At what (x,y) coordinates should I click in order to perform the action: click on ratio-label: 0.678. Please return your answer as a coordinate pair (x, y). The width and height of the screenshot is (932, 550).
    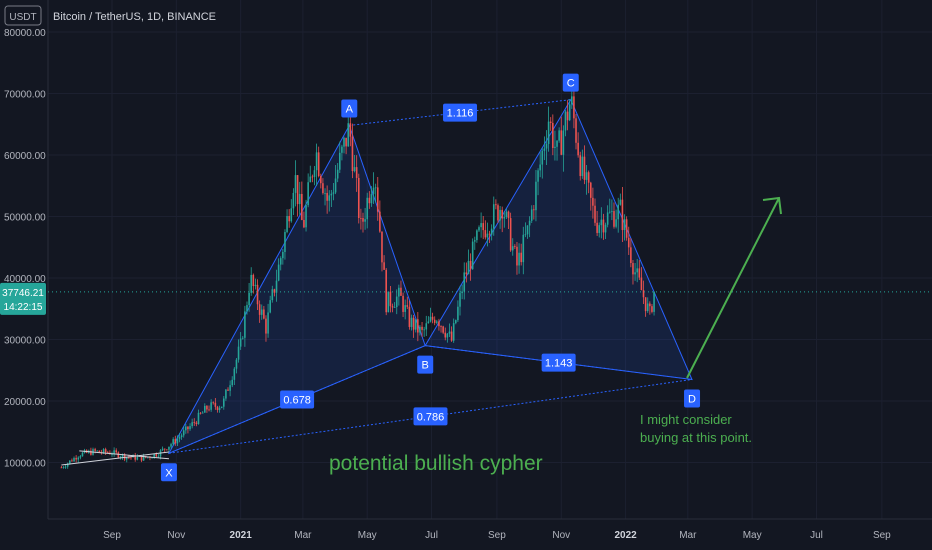
    Looking at the image, I should click on (297, 400).